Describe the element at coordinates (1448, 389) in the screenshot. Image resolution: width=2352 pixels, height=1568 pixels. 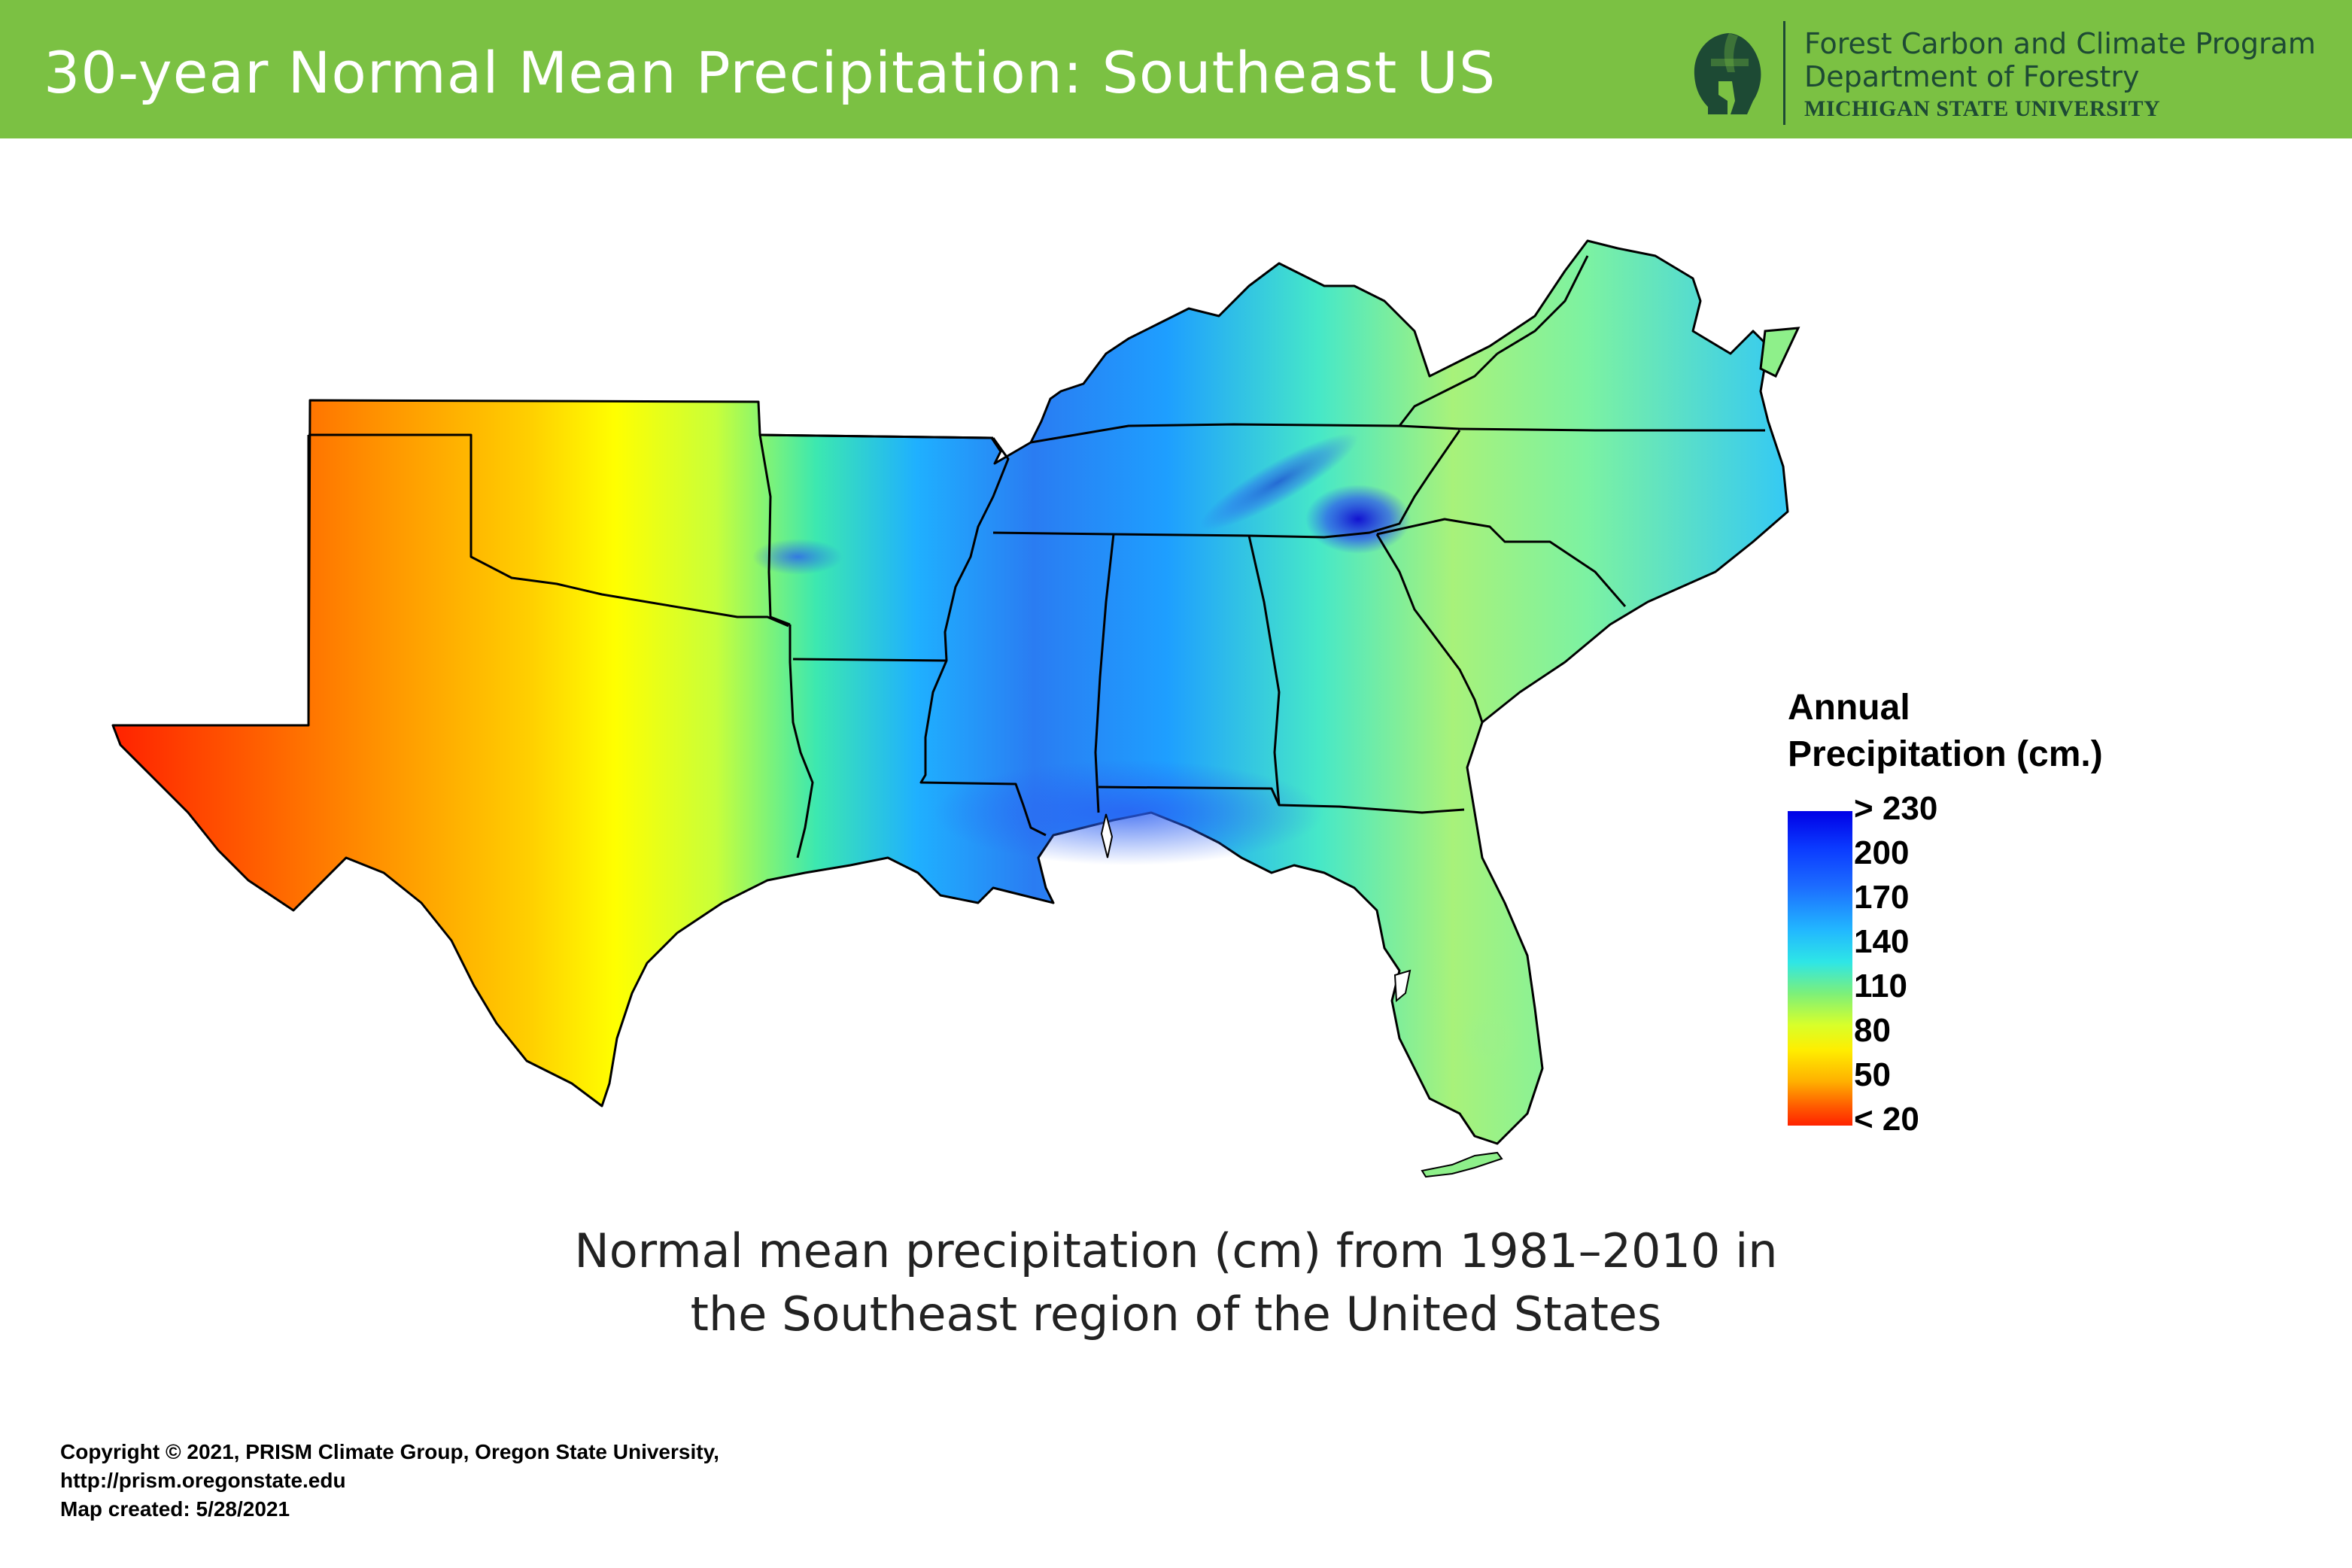
I see `kentucky-virginia-border` at that location.